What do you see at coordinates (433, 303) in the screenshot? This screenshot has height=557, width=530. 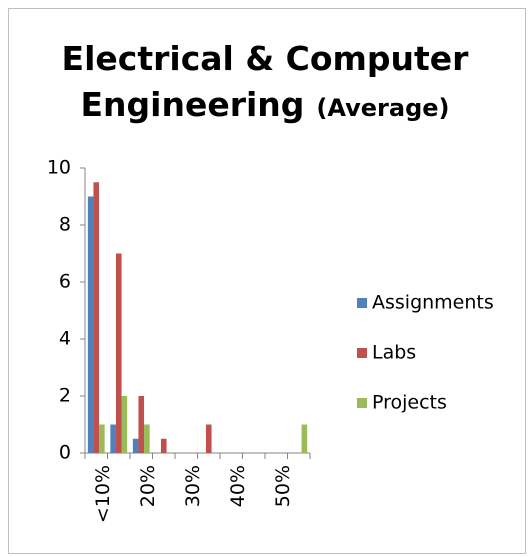 I see `legend-label: Assignments` at bounding box center [433, 303].